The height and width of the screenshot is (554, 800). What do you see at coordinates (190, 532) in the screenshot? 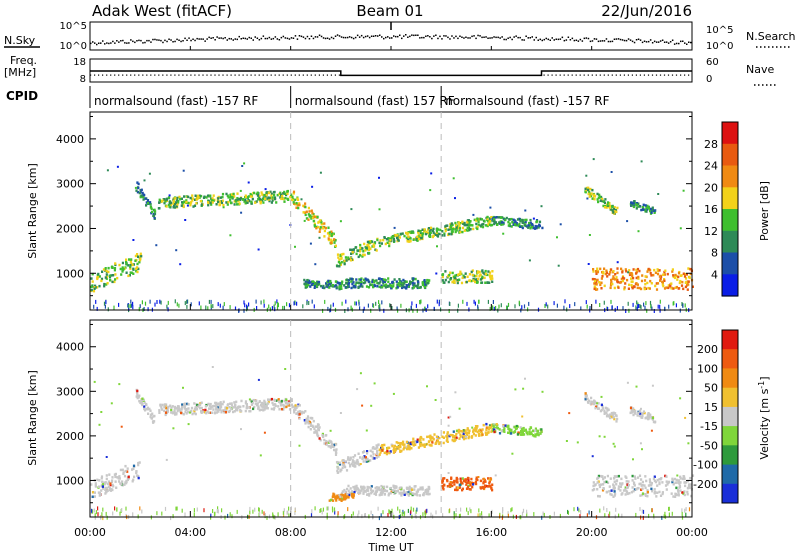
I see `x-tick-label: 04:00` at bounding box center [190, 532].